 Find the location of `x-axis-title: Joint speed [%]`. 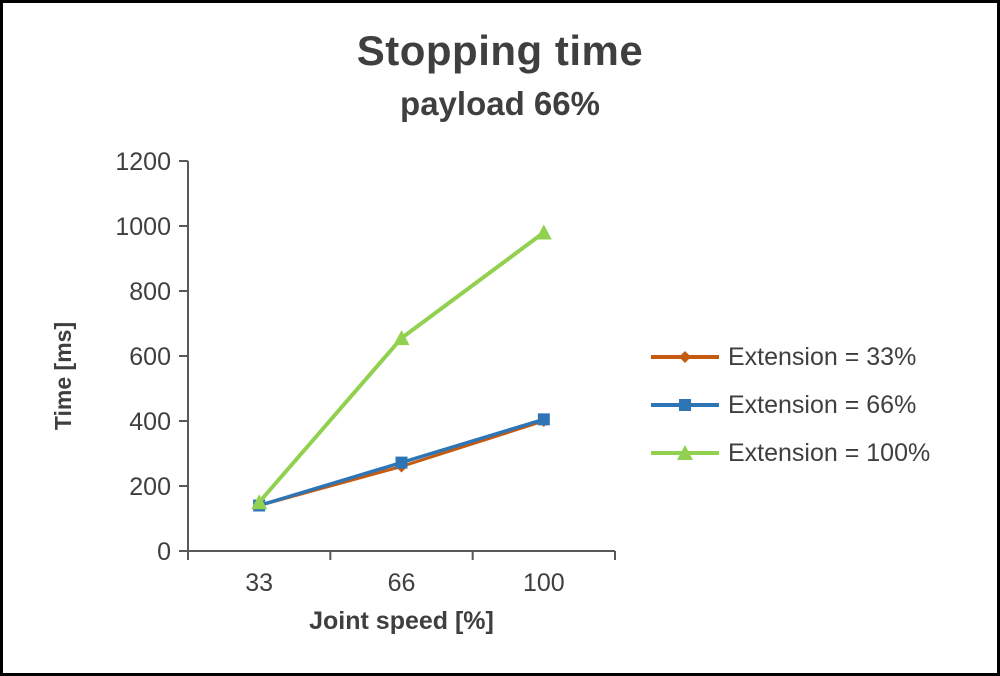

x-axis-title: Joint speed [%] is located at coordinates (401, 621).